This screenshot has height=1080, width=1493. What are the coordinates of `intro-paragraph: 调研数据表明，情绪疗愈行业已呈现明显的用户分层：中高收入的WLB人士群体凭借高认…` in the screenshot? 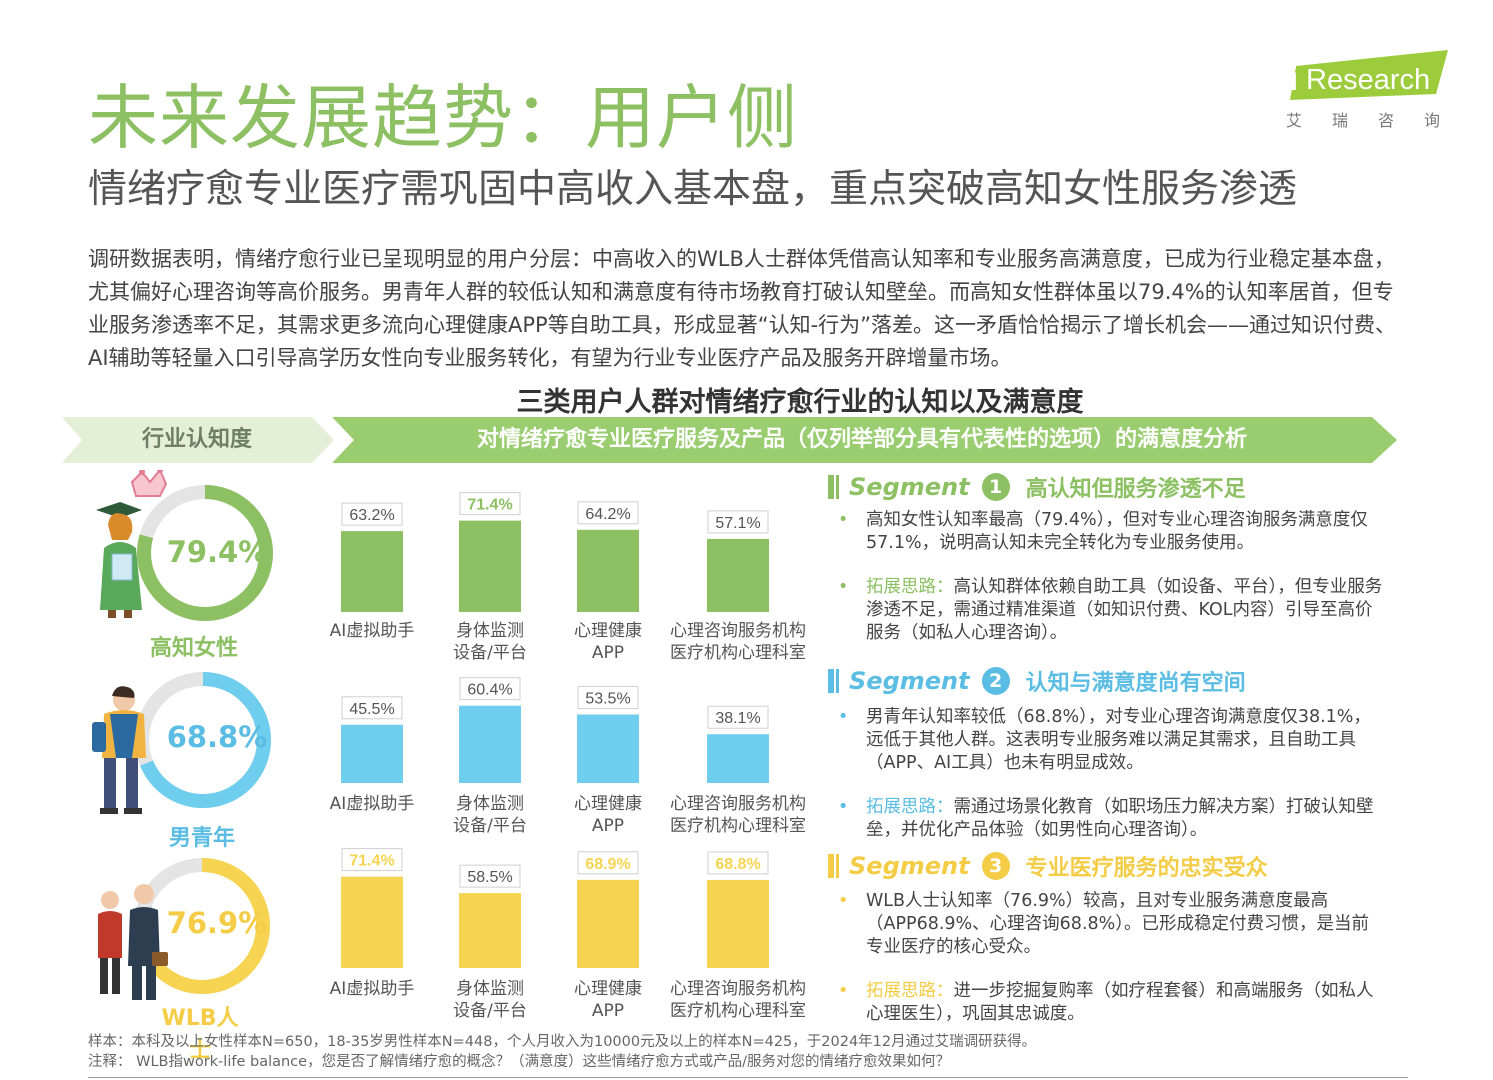 It's located at (742, 308).